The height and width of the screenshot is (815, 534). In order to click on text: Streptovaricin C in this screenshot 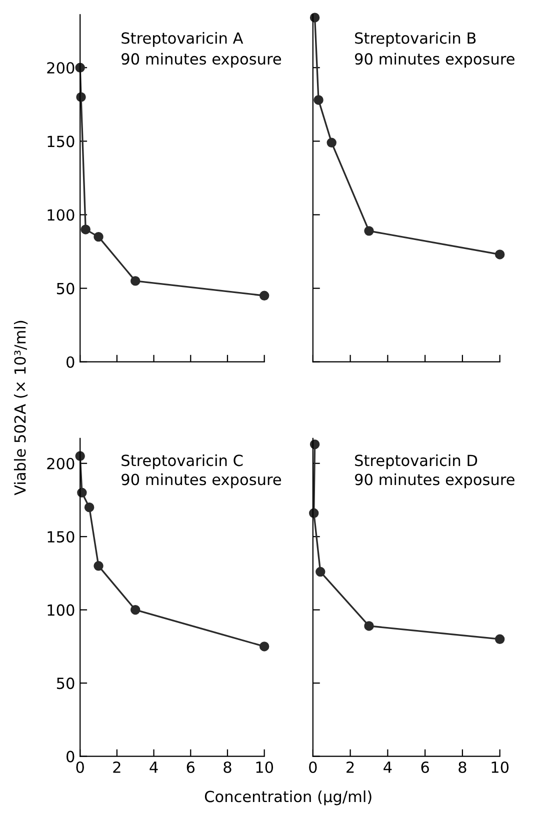, I will do `click(182, 462)`.